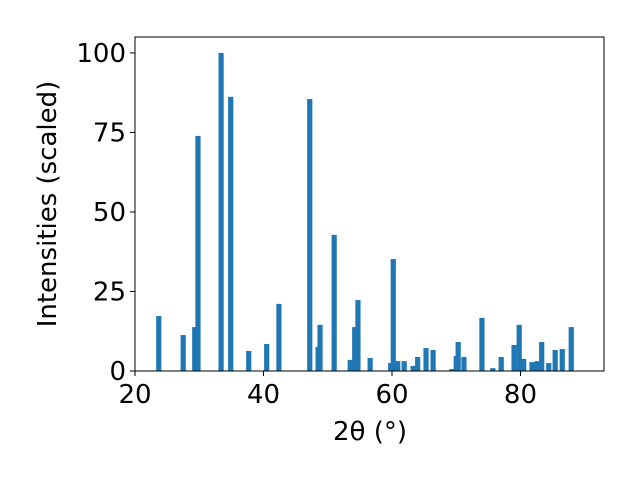 The width and height of the screenshot is (640, 480). What do you see at coordinates (48, 204) in the screenshot?
I see `y-axis-label: Intensities (scaled)` at bounding box center [48, 204].